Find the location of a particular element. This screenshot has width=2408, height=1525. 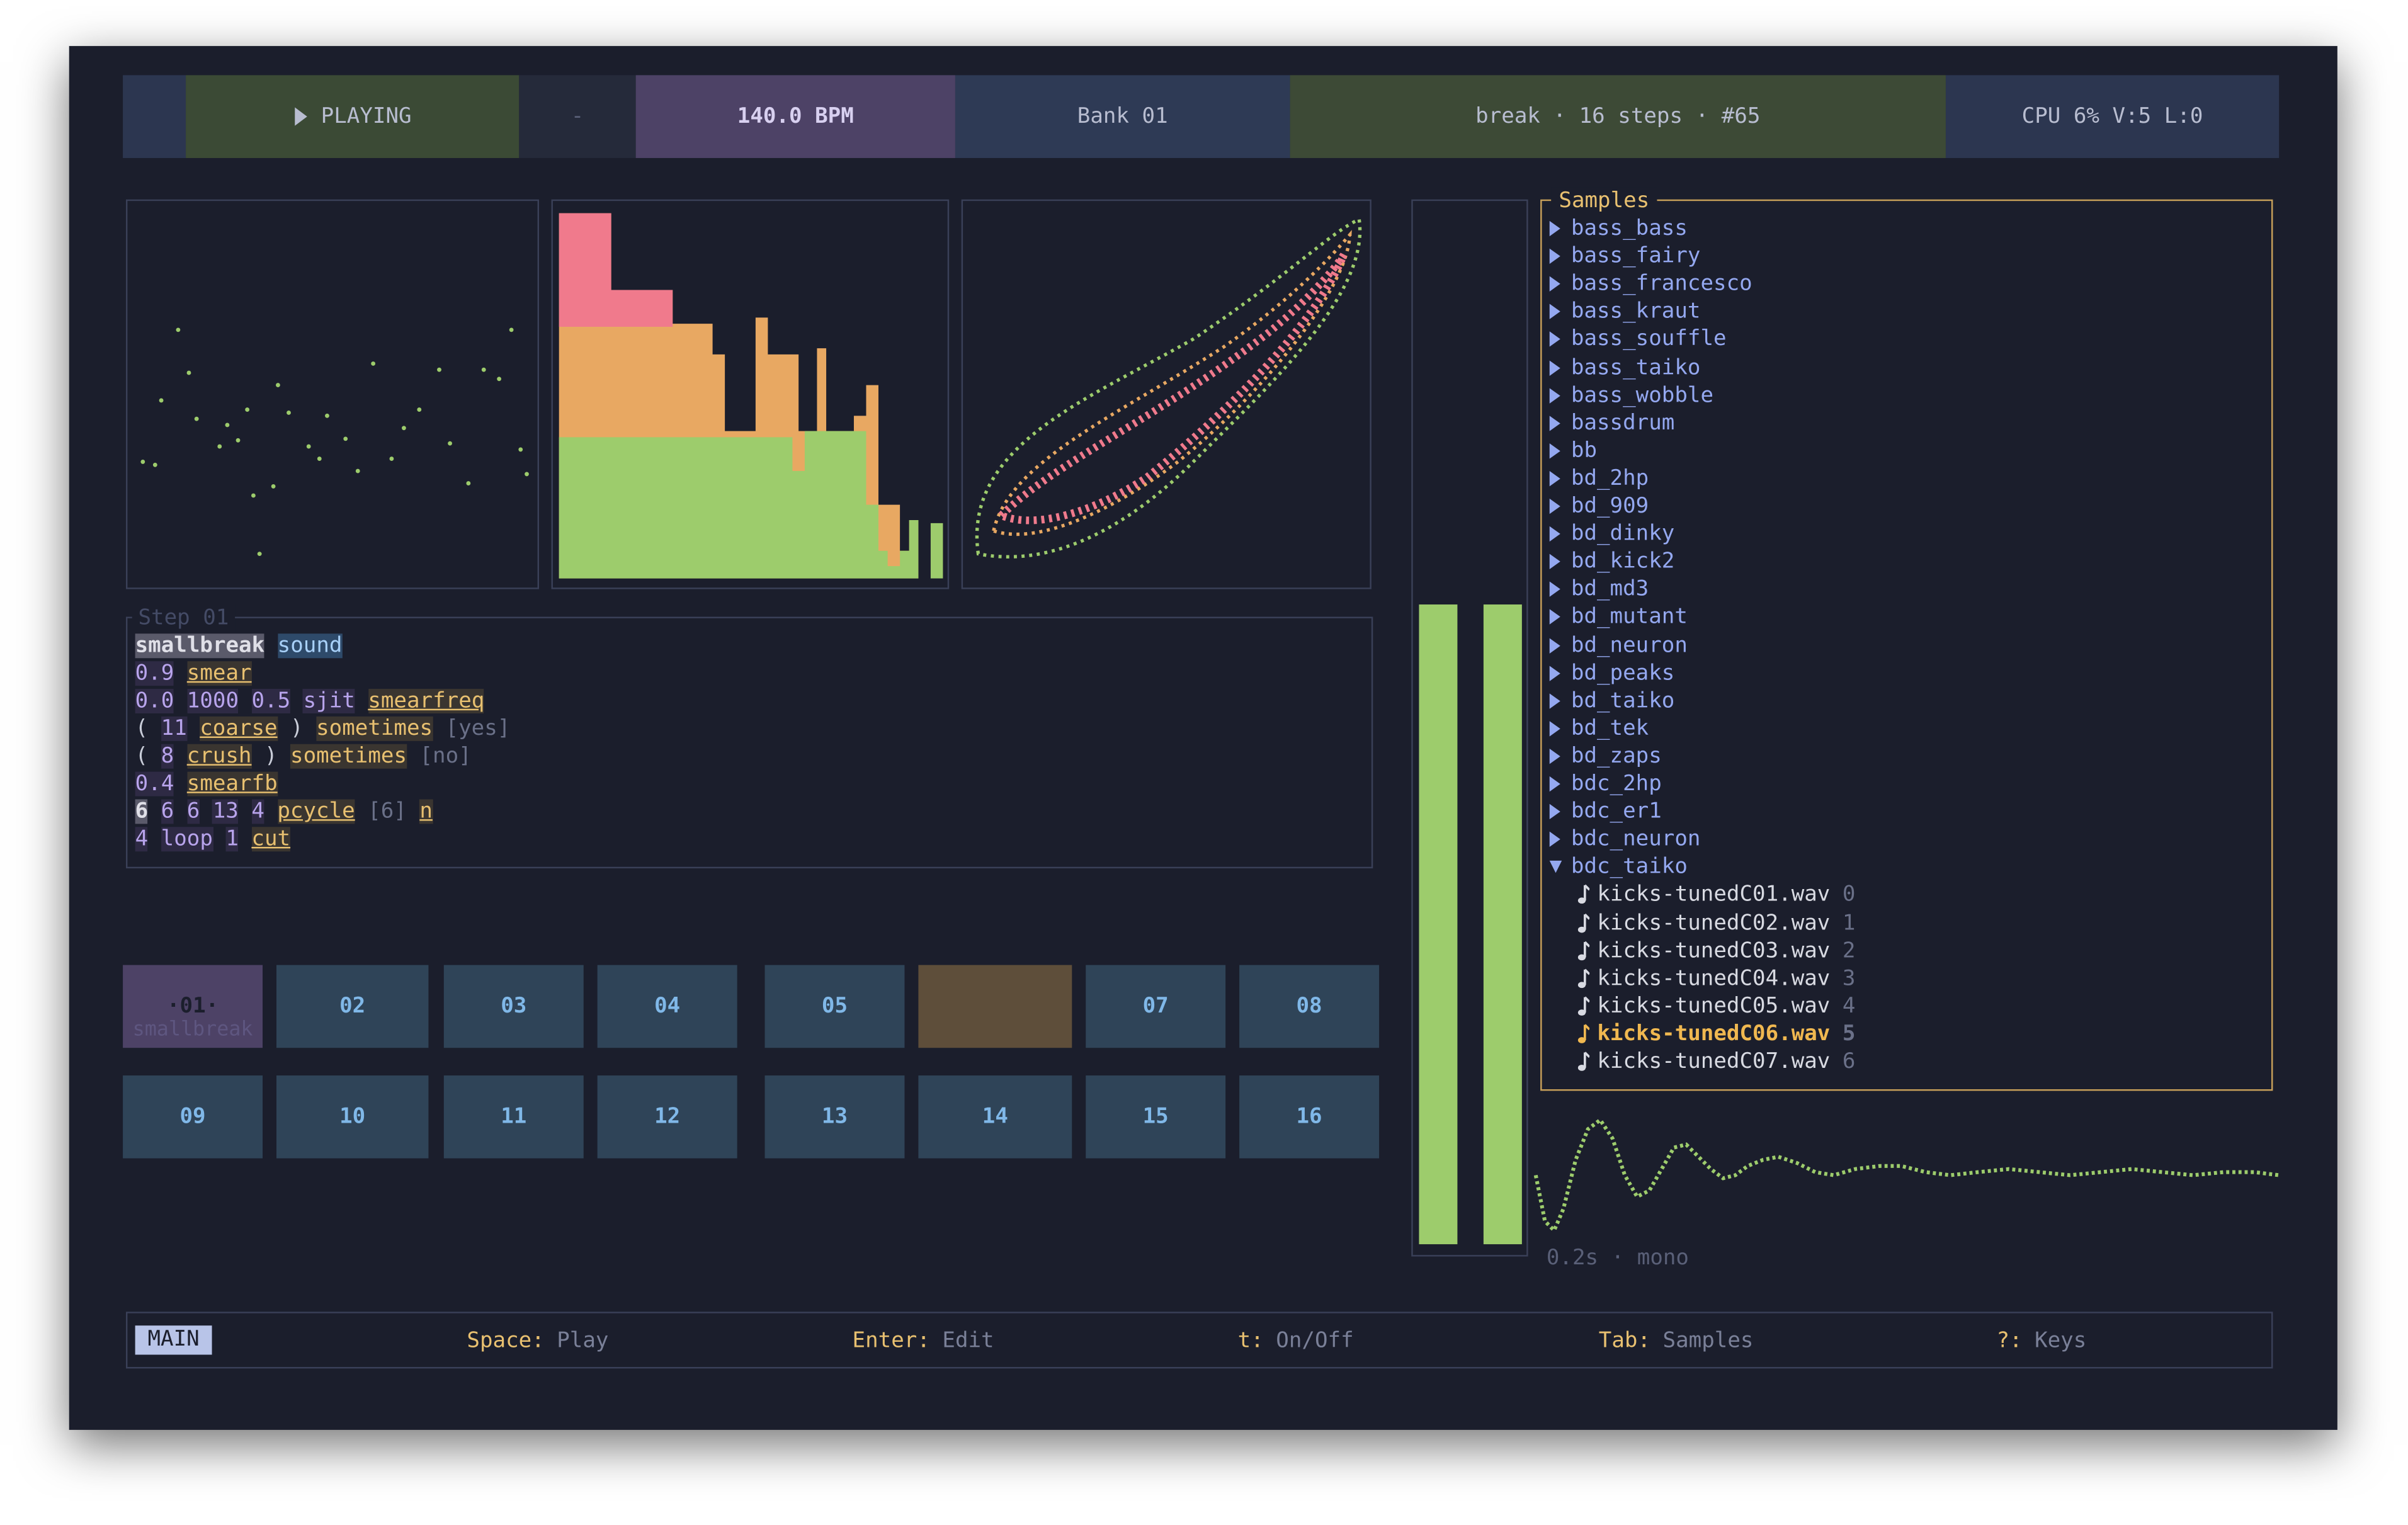

sample-file: kicks-tunedC02.wav 1 is located at coordinates (1726, 923).